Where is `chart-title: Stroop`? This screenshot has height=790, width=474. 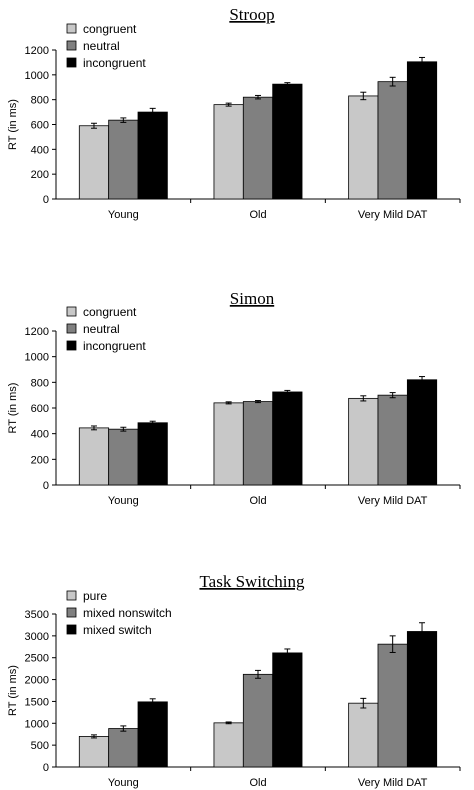 chart-title: Stroop is located at coordinates (251, 14).